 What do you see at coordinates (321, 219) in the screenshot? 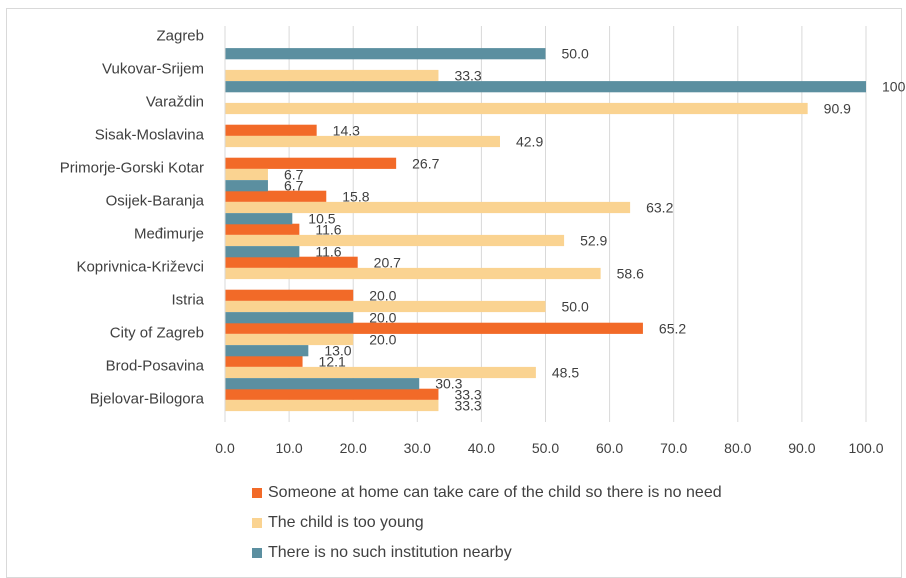
I see `data-label: 10.5` at bounding box center [321, 219].